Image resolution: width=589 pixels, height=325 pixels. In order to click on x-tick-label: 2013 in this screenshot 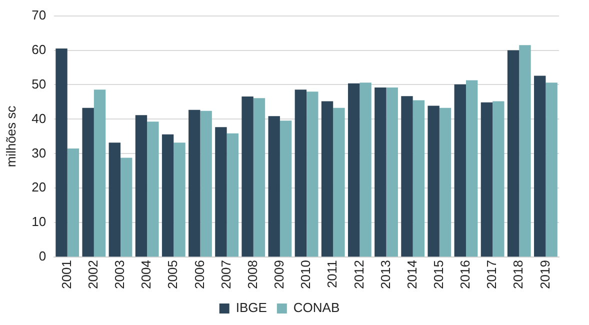, I will do `click(385, 274)`.